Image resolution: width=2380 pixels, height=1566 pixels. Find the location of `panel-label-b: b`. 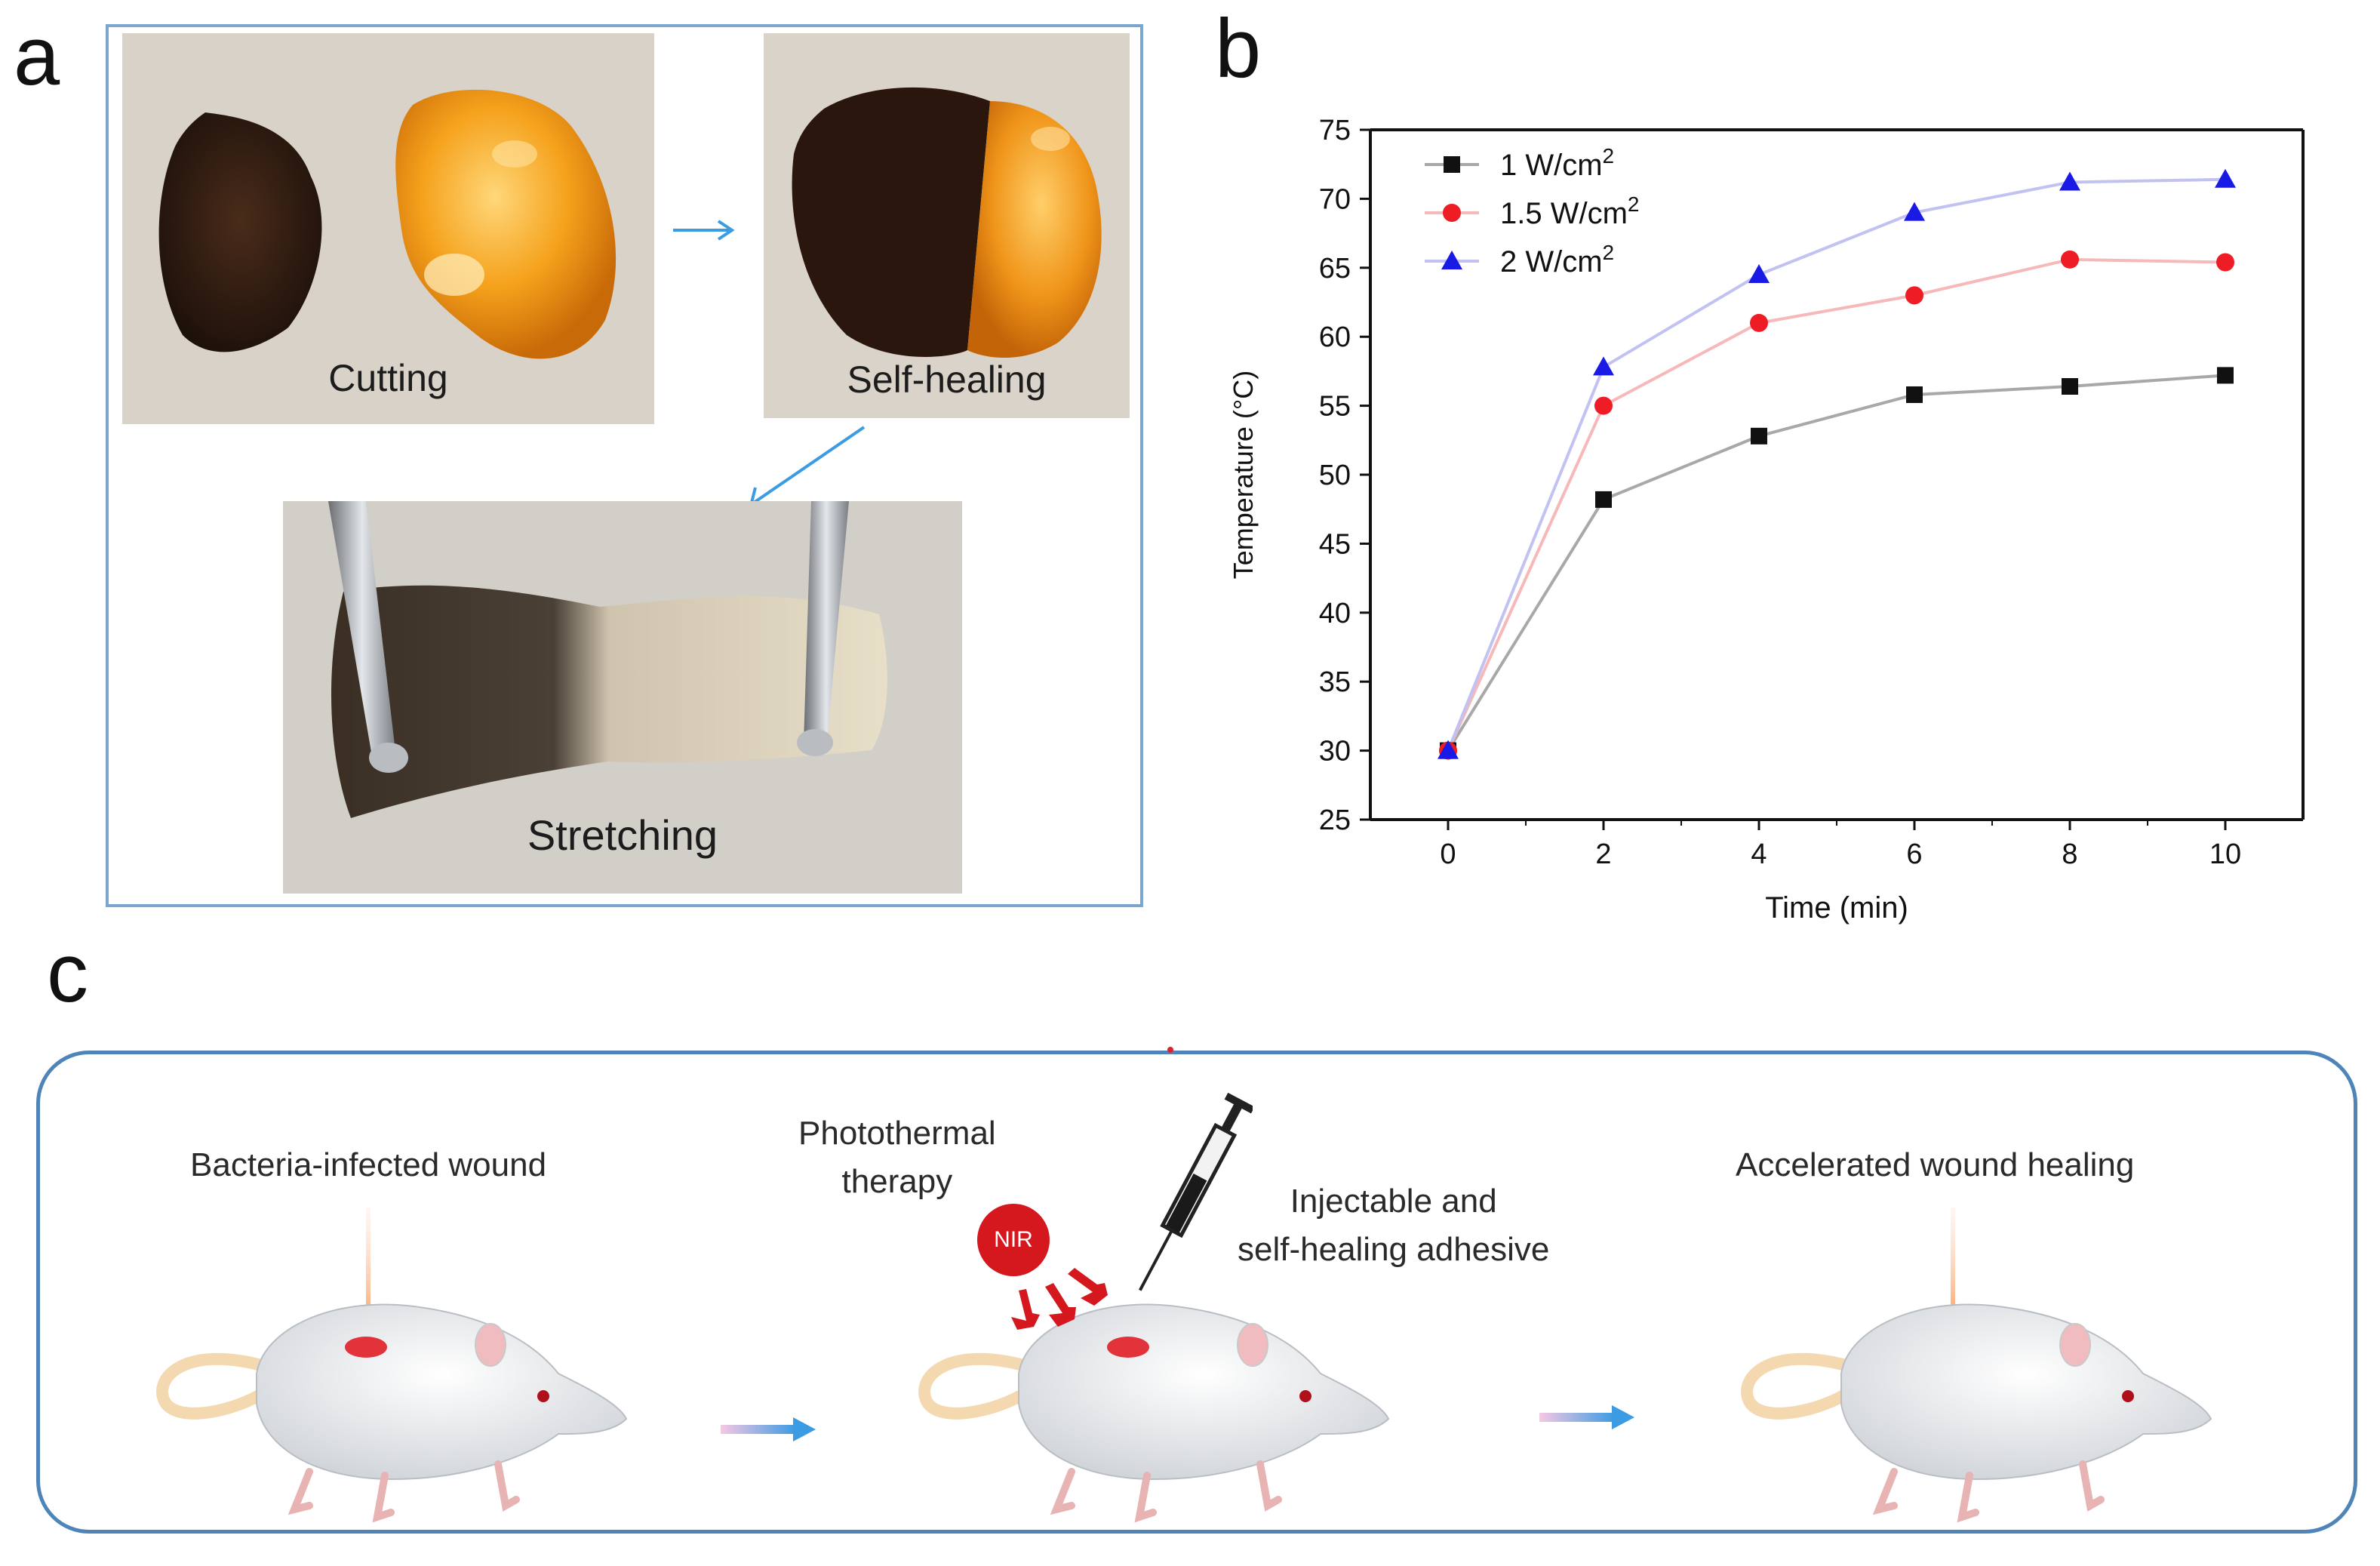

panel-label-b: b is located at coordinates (1238, 49).